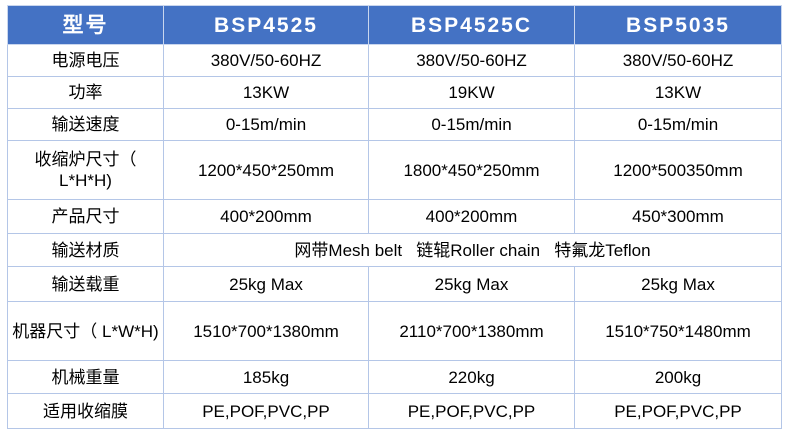  Describe the element at coordinates (678, 216) in the screenshot. I see `row-value: 450*300mm` at that location.